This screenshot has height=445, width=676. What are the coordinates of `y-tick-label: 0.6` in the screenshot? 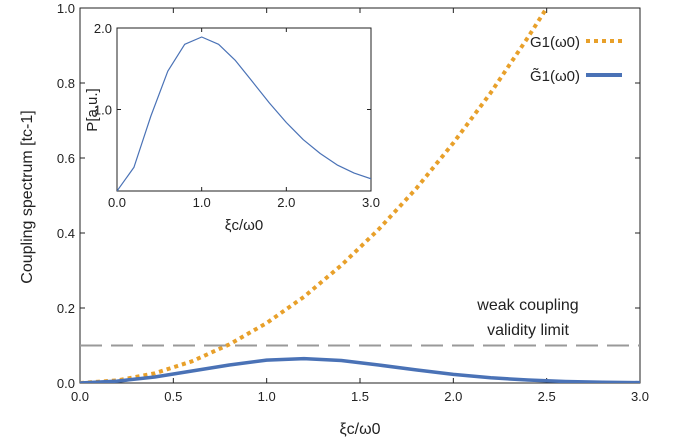 It's located at (66, 158).